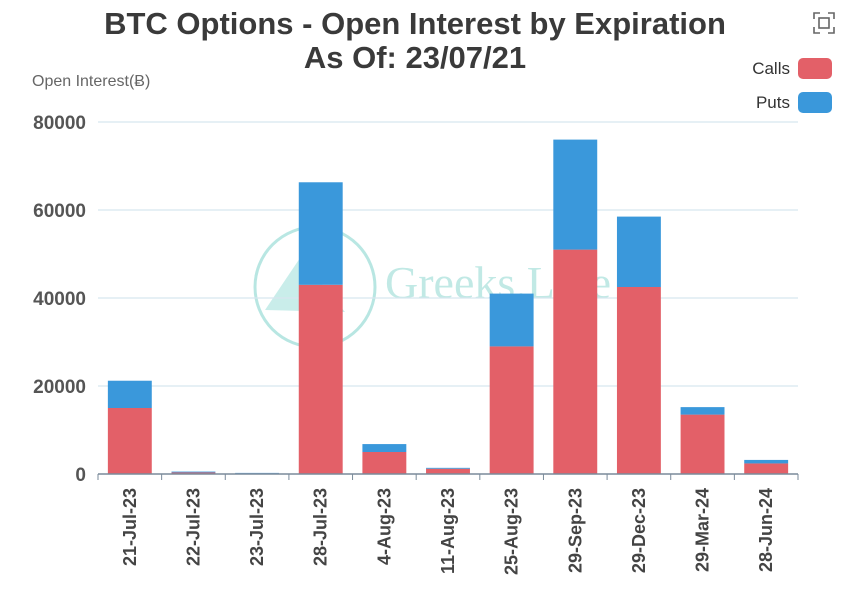 This screenshot has height=601, width=850. What do you see at coordinates (321, 527) in the screenshot?
I see `x-tick-label: 28-Jul-23` at bounding box center [321, 527].